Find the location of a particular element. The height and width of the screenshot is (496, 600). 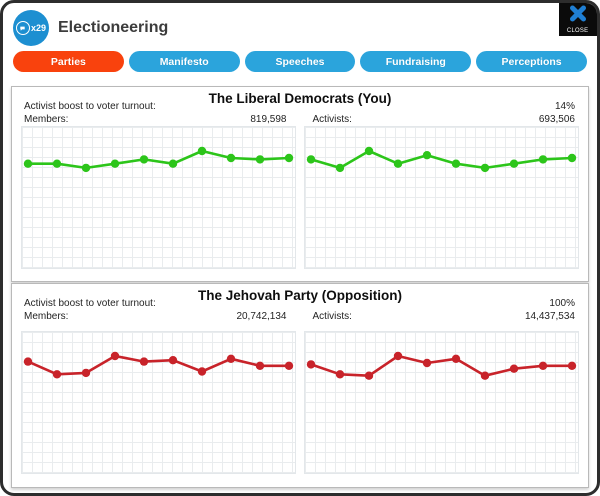

stats-row: Members: 819,598 Activists: 693,506 is located at coordinates (299, 119).